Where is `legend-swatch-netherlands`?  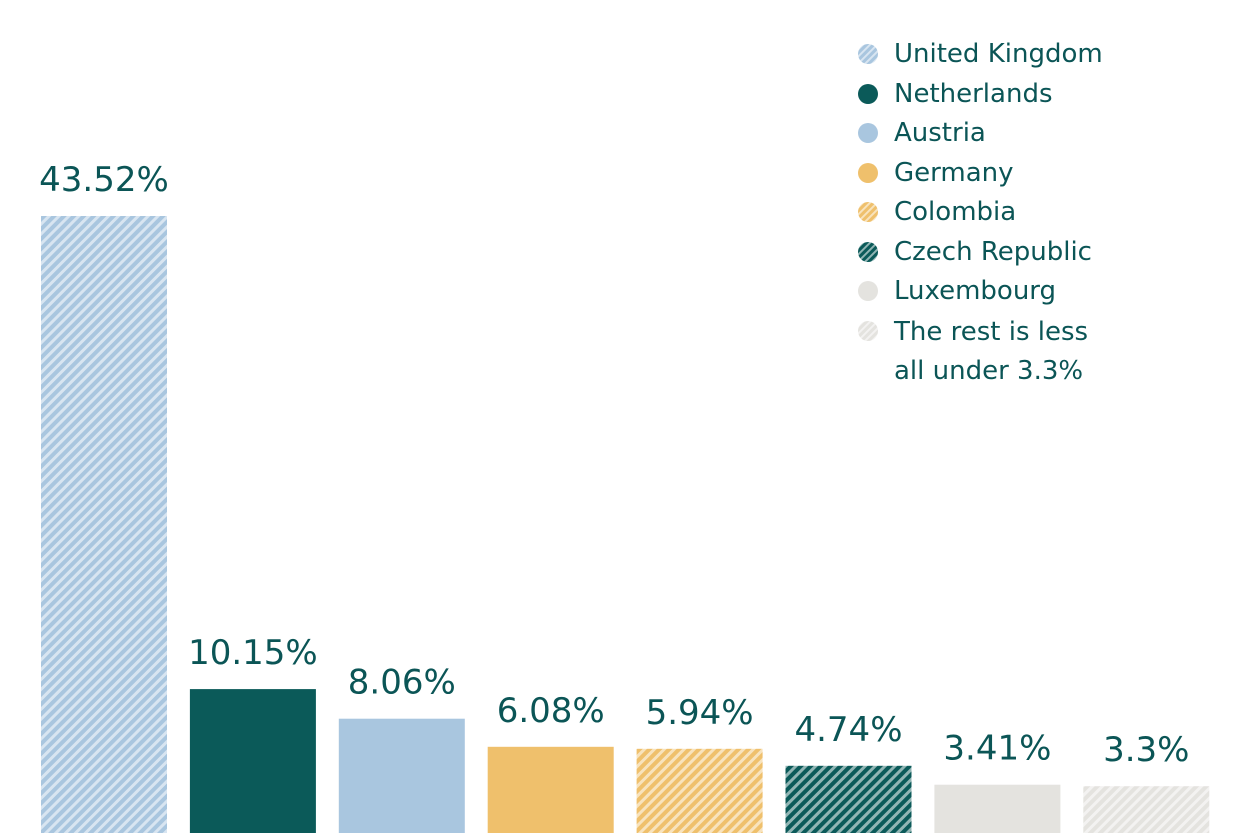 legend-swatch-netherlands is located at coordinates (868, 93).